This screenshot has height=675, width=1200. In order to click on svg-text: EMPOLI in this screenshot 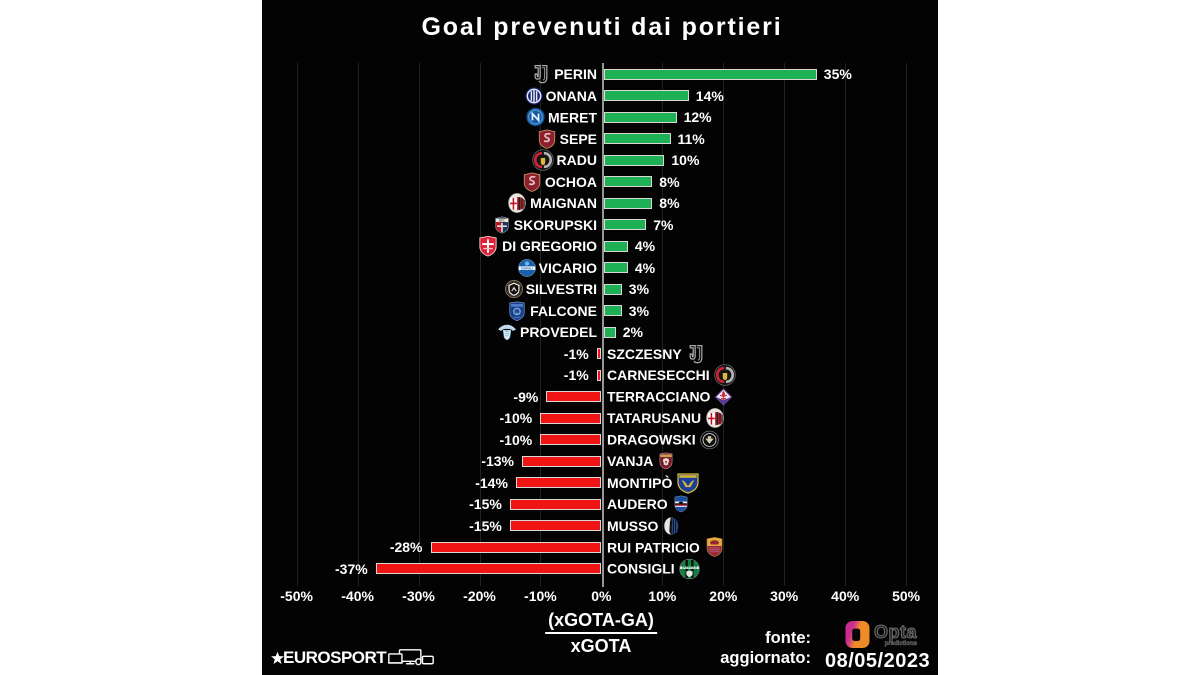, I will do `click(527, 268)`.